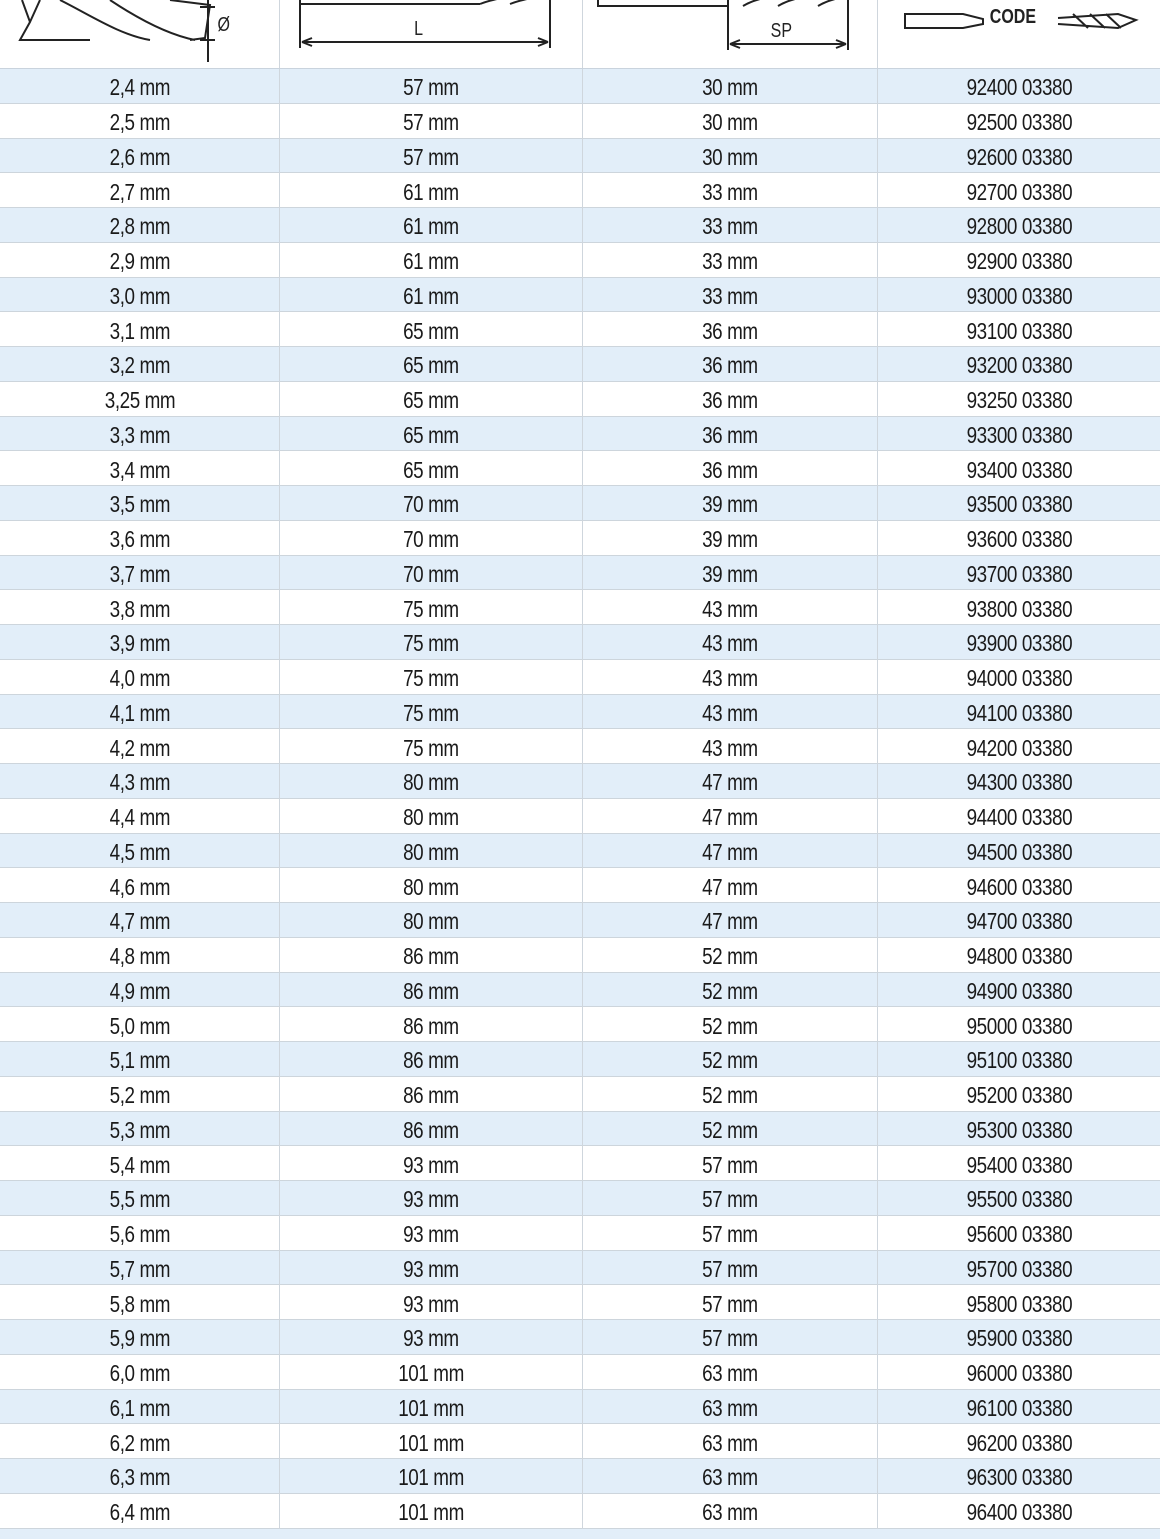 Image resolution: width=1160 pixels, height=1539 pixels. What do you see at coordinates (730, 329) in the screenshot?
I see `spiral-length-cell: 36 mm` at bounding box center [730, 329].